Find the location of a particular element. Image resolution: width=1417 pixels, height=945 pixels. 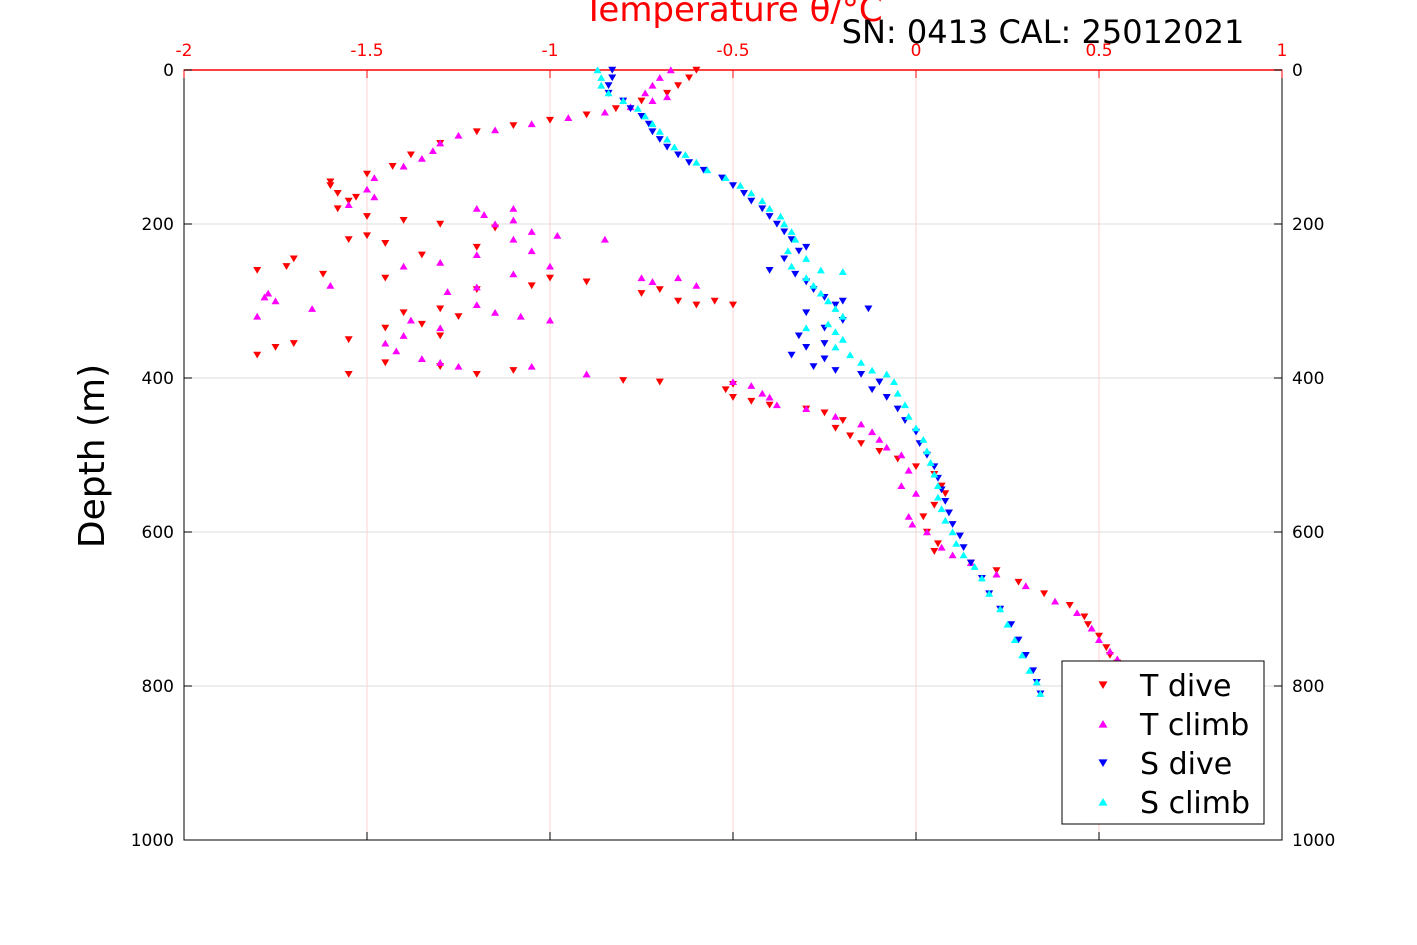

legend-label-s-climb: S climb is located at coordinates (1195, 803).